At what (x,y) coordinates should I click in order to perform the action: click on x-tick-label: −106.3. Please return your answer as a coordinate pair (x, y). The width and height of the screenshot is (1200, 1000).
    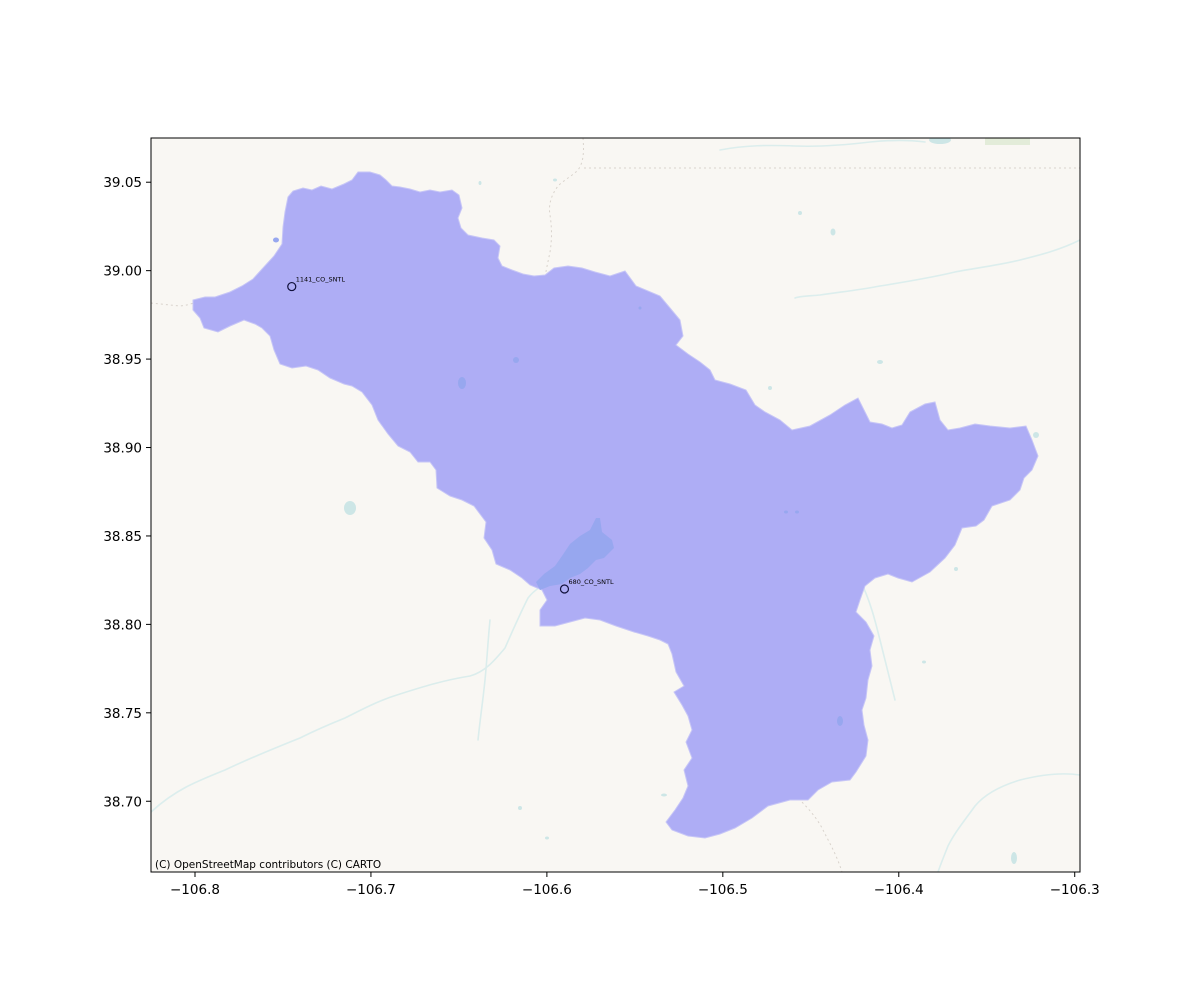
    Looking at the image, I should click on (1075, 890).